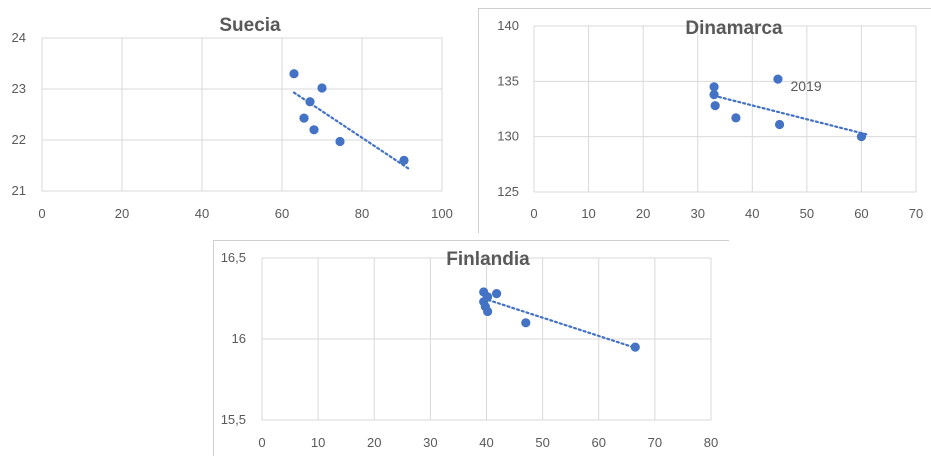 This screenshot has width=931, height=456. I want to click on y-tick-label: 22, so click(19, 139).